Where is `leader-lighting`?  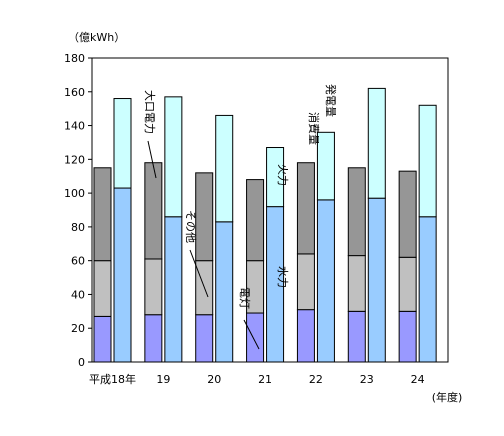 leader-lighting is located at coordinates (251, 334).